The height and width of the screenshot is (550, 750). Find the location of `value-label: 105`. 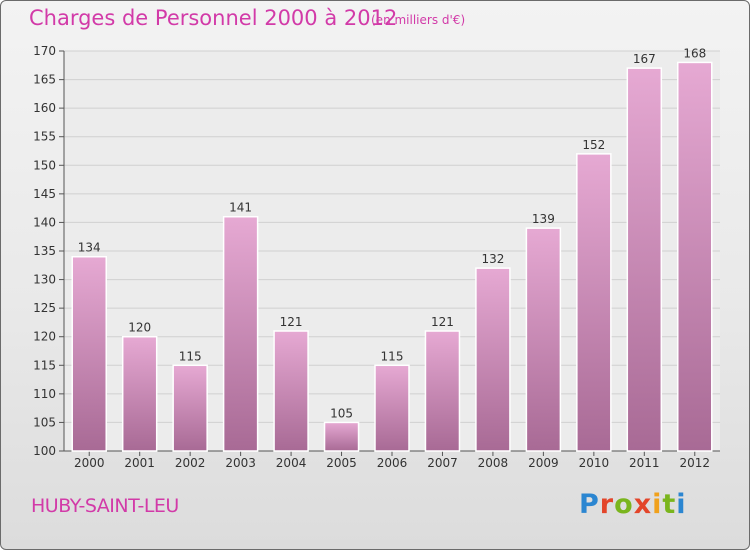

value-label: 105 is located at coordinates (341, 413).